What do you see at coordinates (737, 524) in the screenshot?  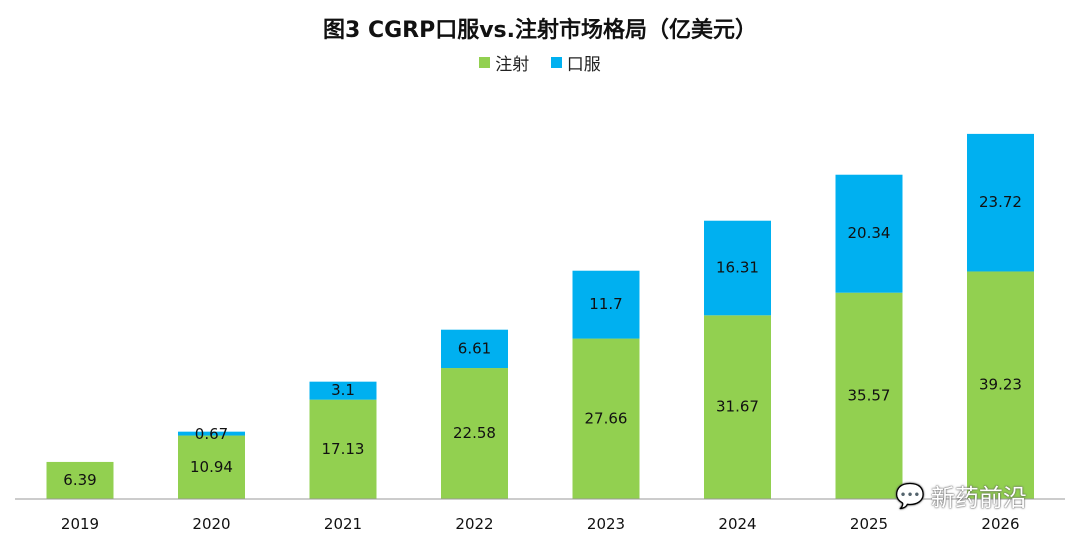 I see `x-tick-label-2024: 2024` at bounding box center [737, 524].